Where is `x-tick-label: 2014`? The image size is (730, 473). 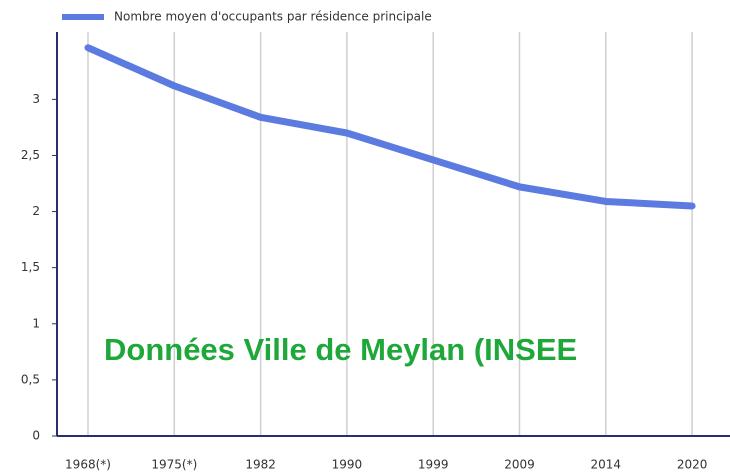 x-tick-label: 2014 is located at coordinates (606, 465).